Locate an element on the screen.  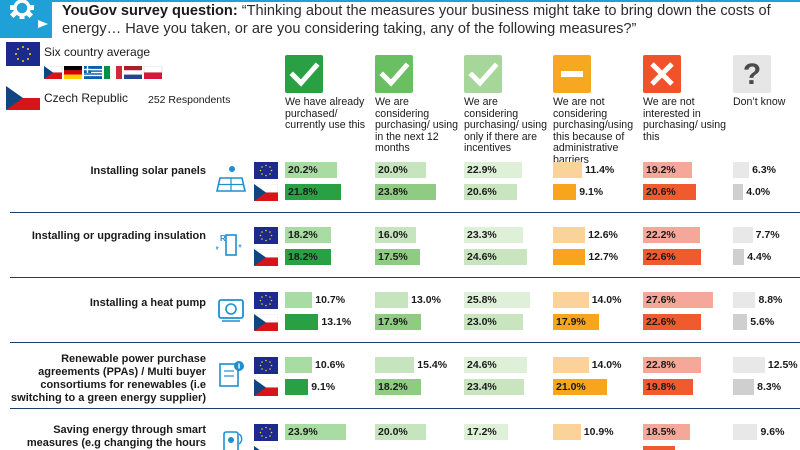
minus-column-icon is located at coordinates (572, 74).